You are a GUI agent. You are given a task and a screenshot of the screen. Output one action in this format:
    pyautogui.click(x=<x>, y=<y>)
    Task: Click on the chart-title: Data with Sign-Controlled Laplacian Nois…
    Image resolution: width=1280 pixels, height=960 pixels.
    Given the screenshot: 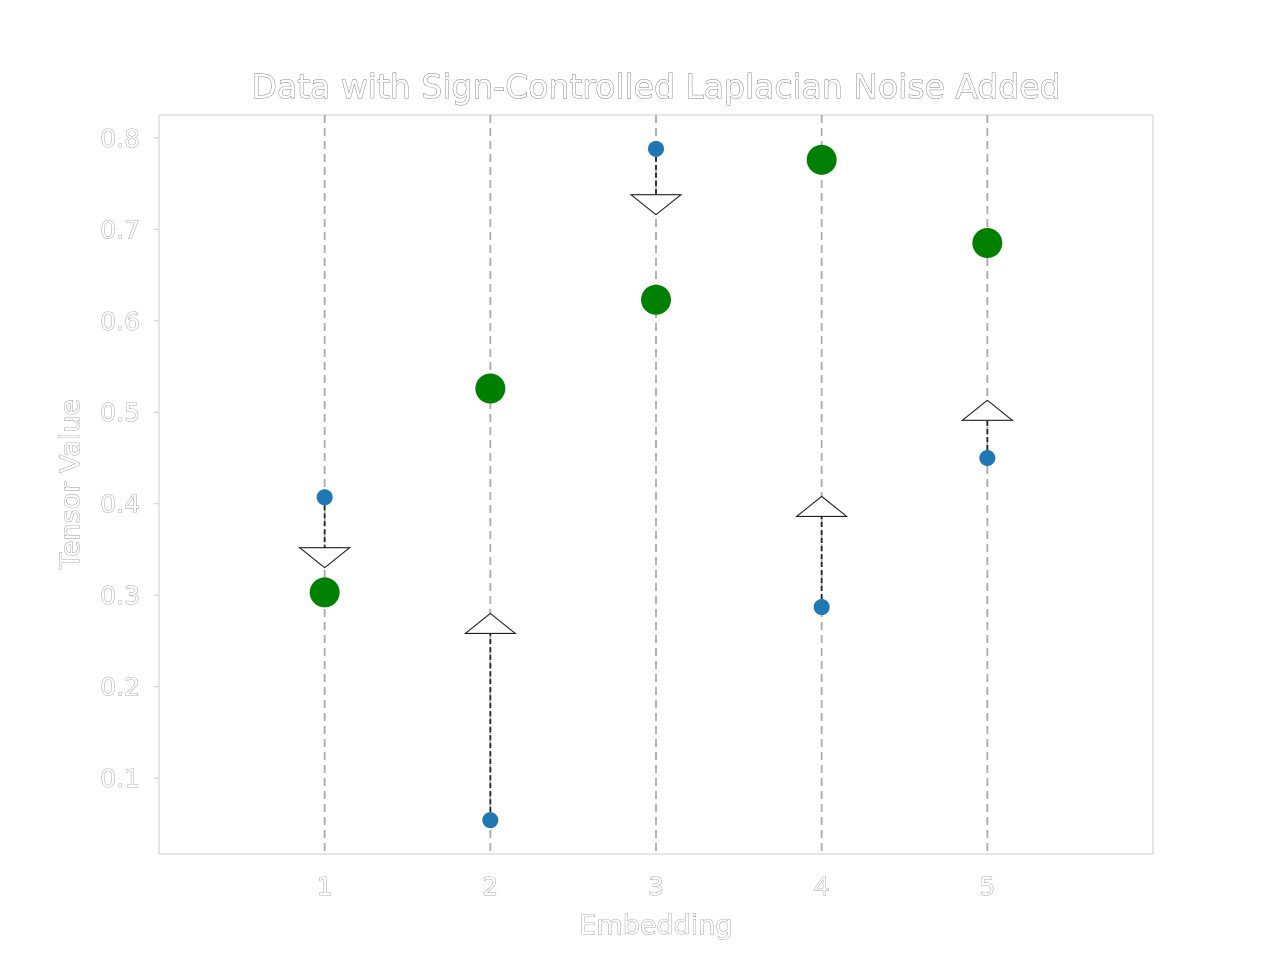 What is the action you would take?
    pyautogui.click(x=656, y=86)
    